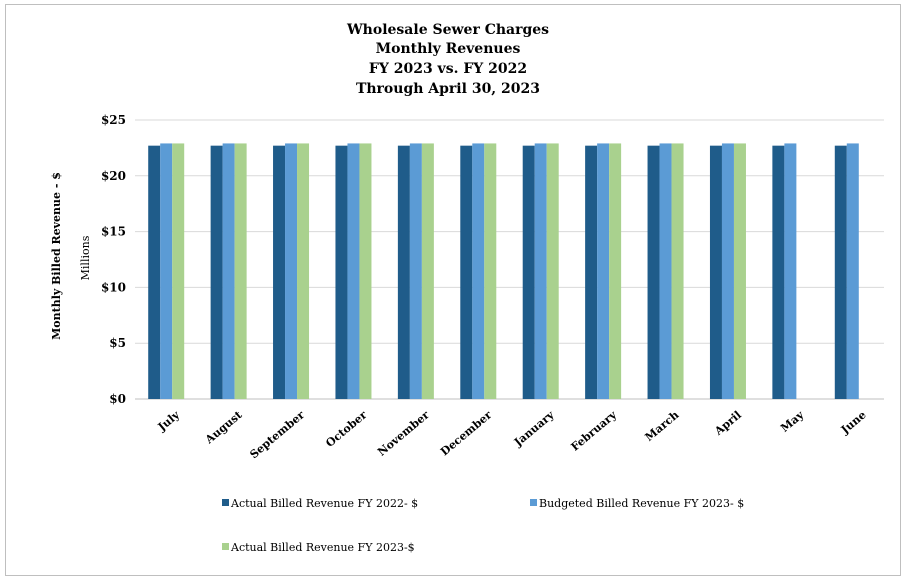  What do you see at coordinates (448, 49) in the screenshot?
I see `chart-title-line: Monthly Revenues` at bounding box center [448, 49].